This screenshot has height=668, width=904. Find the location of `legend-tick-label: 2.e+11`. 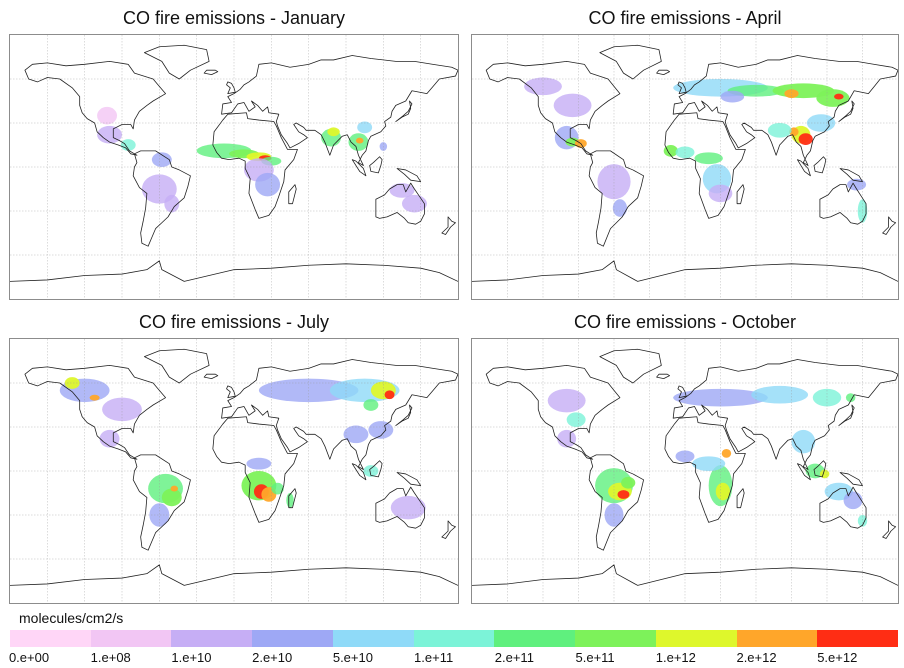

legend-tick-label: 2.e+11 is located at coordinates (514, 657).